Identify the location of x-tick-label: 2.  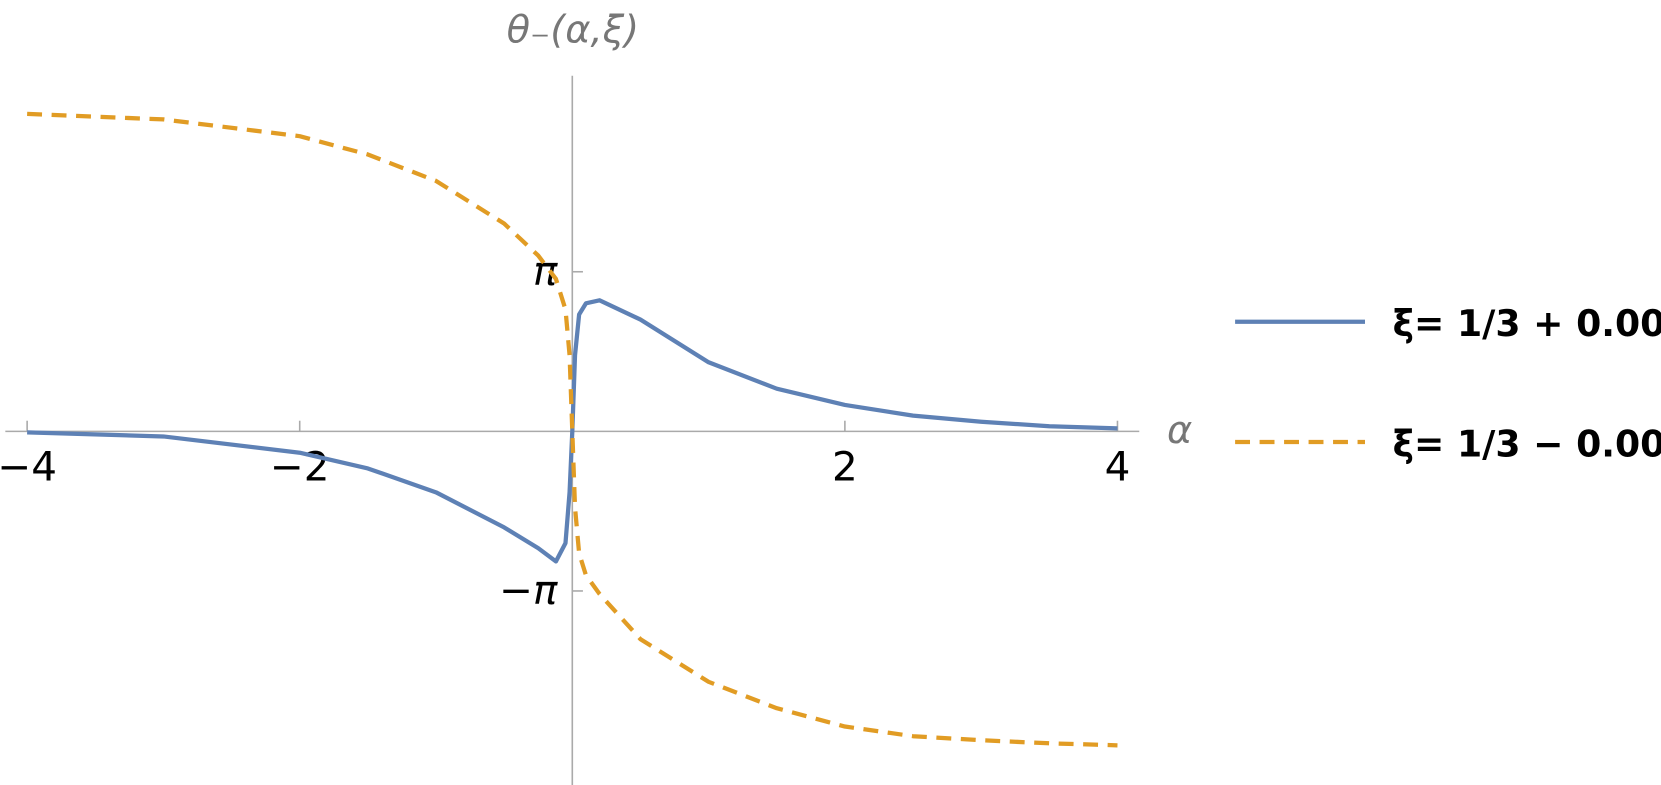
(845, 467).